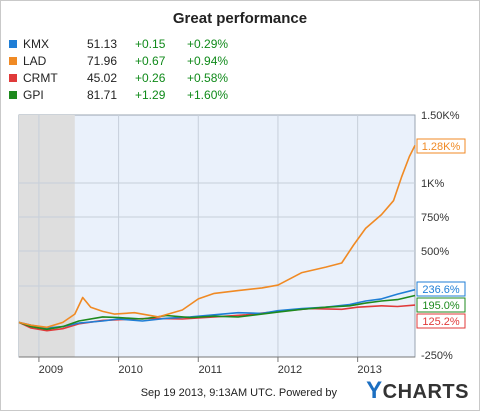 Image resolution: width=480 pixels, height=411 pixels. Describe the element at coordinates (13, 61) in the screenshot. I see `legend-swatch-lad` at that location.